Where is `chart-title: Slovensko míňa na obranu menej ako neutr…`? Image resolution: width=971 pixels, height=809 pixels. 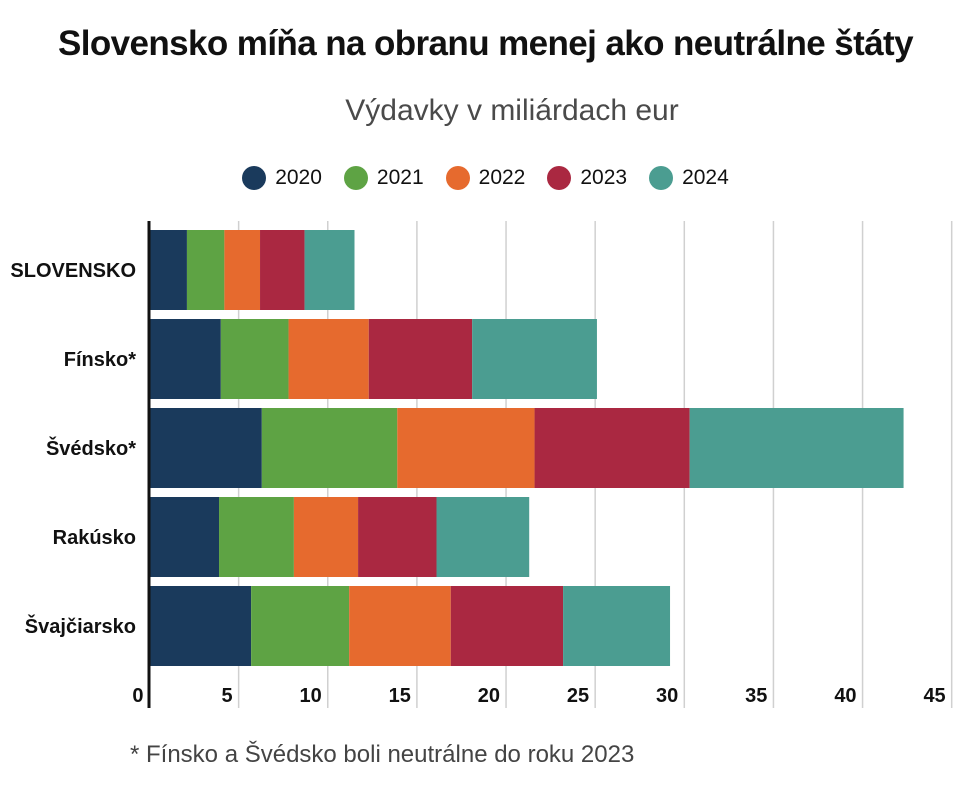 chart-title: Slovensko míňa na obranu menej ako neutr… is located at coordinates (486, 43).